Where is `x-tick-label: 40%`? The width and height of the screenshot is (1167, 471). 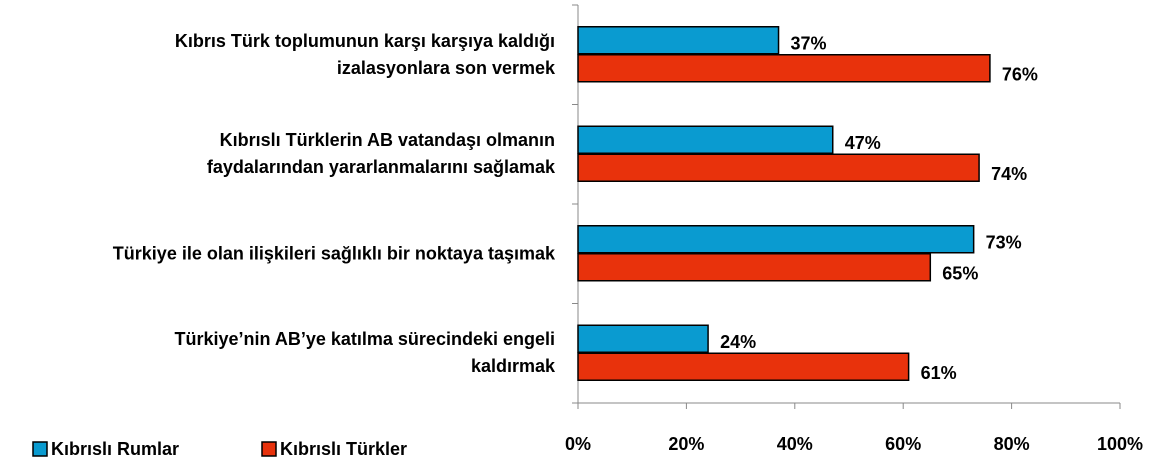
x-tick-label: 40% is located at coordinates (795, 444).